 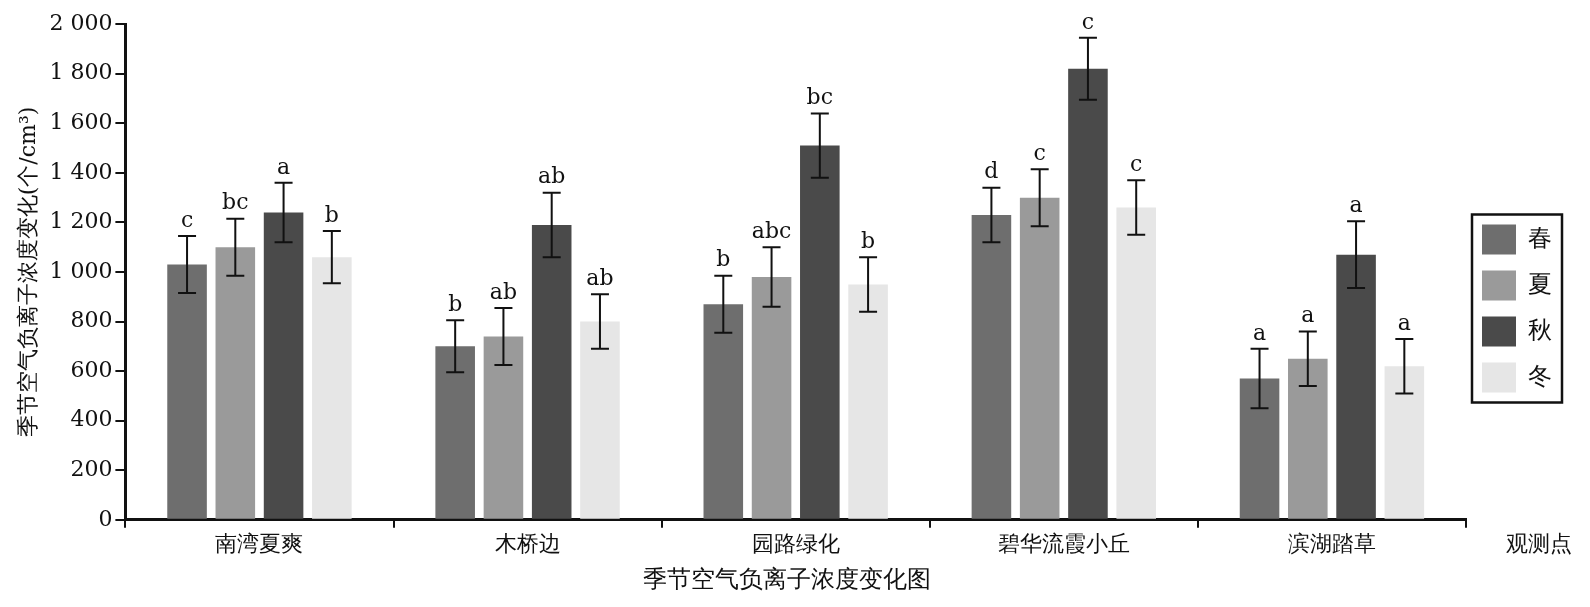 I want to click on text: 季节空气负离子浓度变化图, so click(x=787, y=578).